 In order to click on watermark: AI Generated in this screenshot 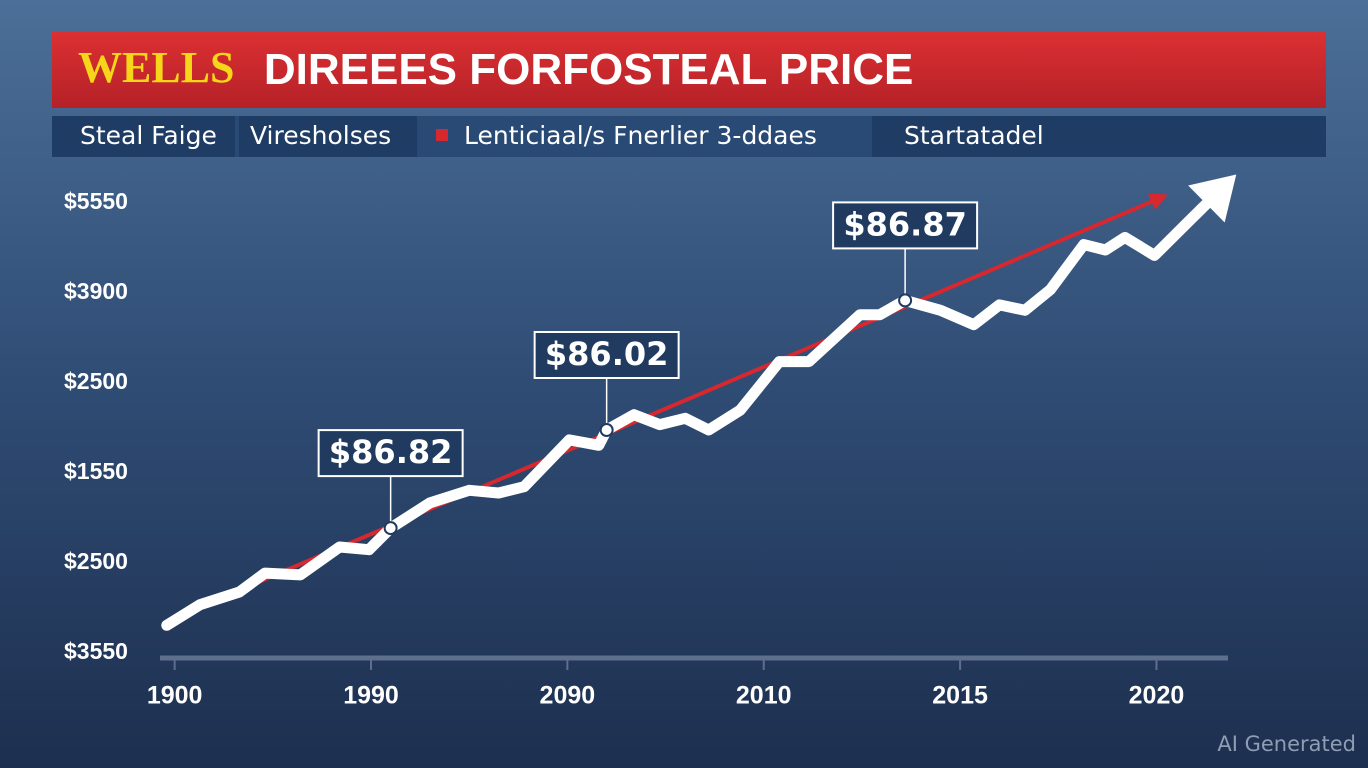, I will do `click(1286, 744)`.